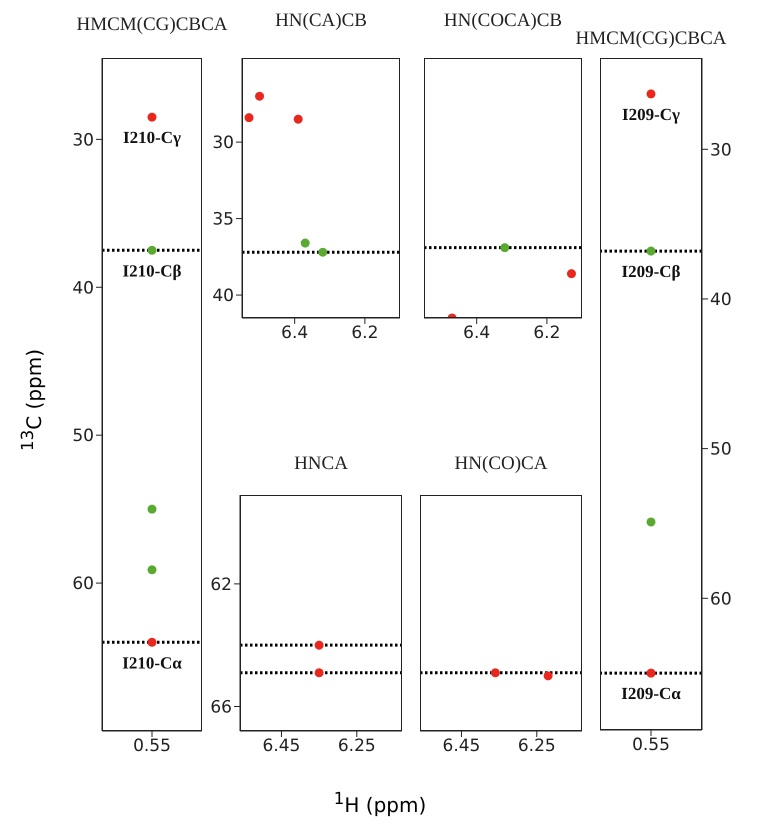 The image size is (765, 828). Describe the element at coordinates (501, 464) in the screenshot. I see `chart-title: HN(CO)CA` at that location.